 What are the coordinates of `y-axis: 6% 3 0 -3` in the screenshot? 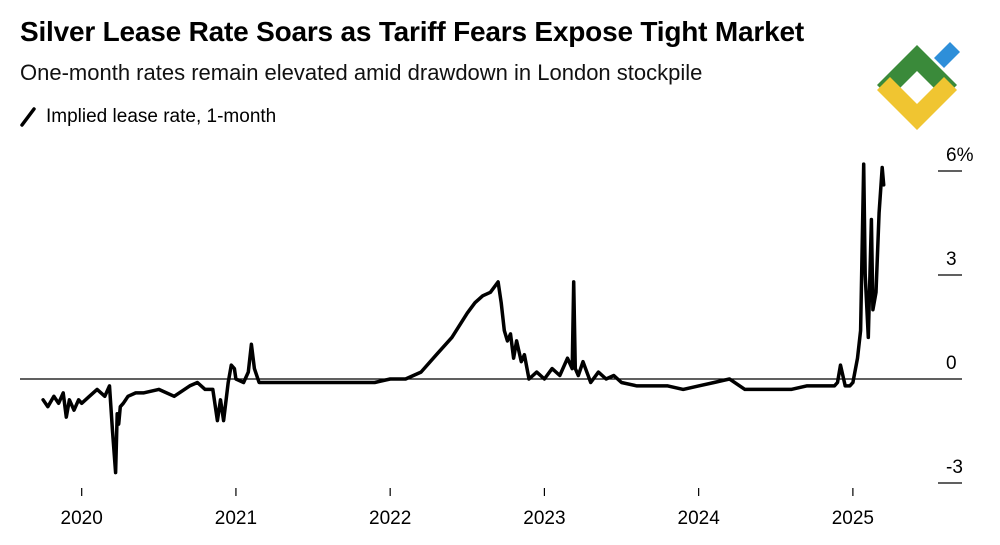 It's located at (956, 314).